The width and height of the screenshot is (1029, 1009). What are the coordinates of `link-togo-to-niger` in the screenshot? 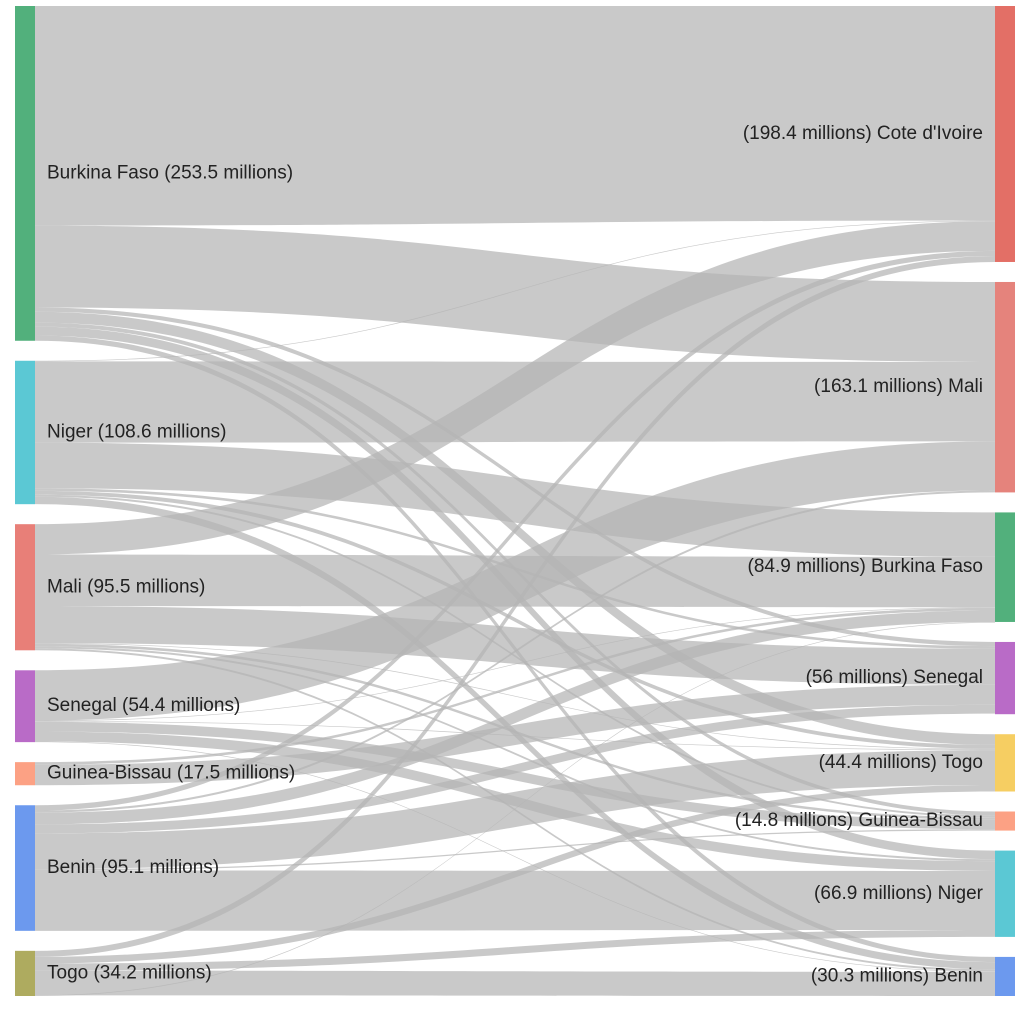 It's located at (515, 950).